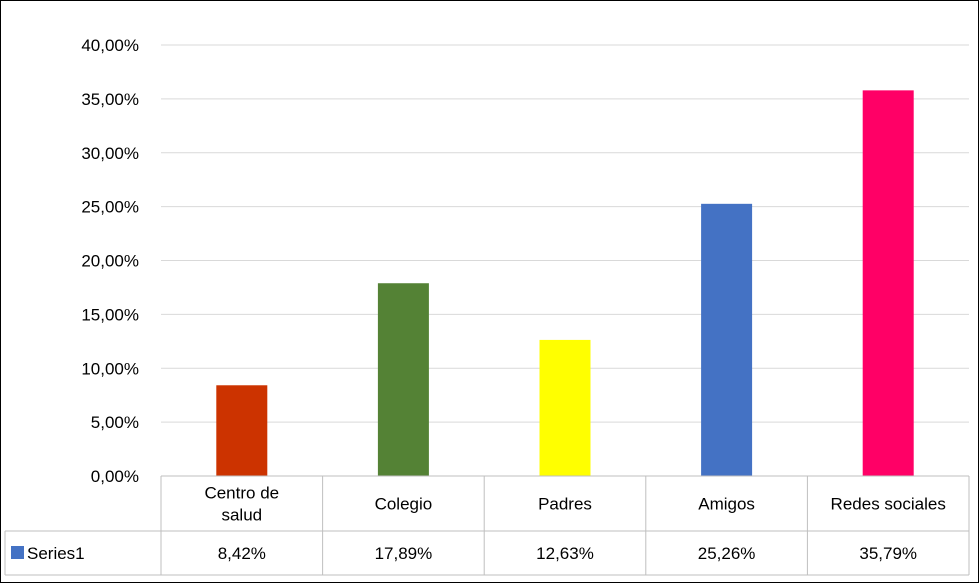 This screenshot has width=979, height=584. What do you see at coordinates (241, 493) in the screenshot?
I see `x-tick-label: Centro de` at bounding box center [241, 493].